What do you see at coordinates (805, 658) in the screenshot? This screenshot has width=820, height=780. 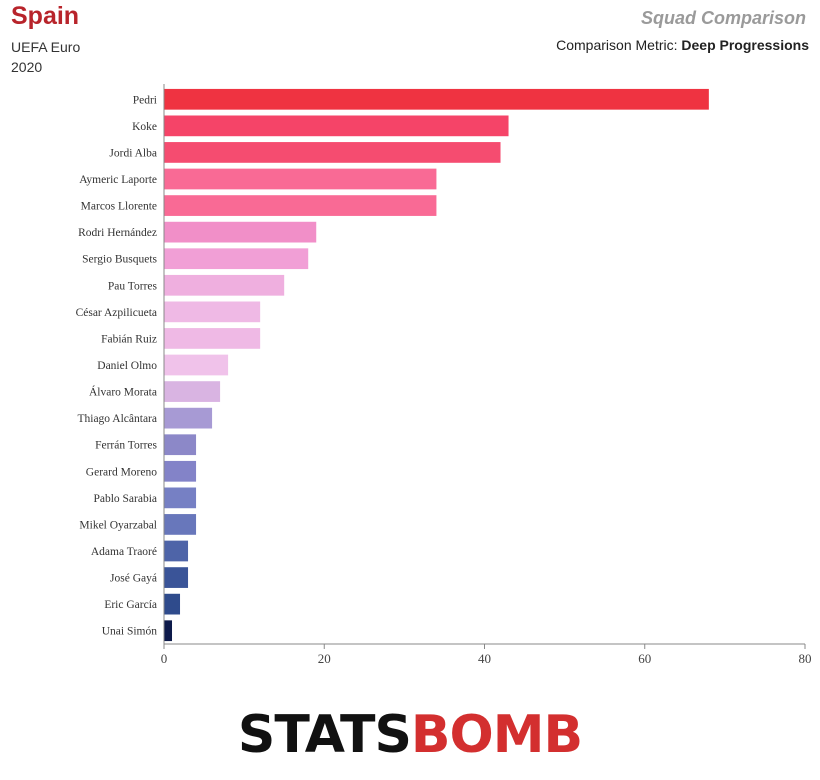 I see `x-tick-label: 80` at bounding box center [805, 658].